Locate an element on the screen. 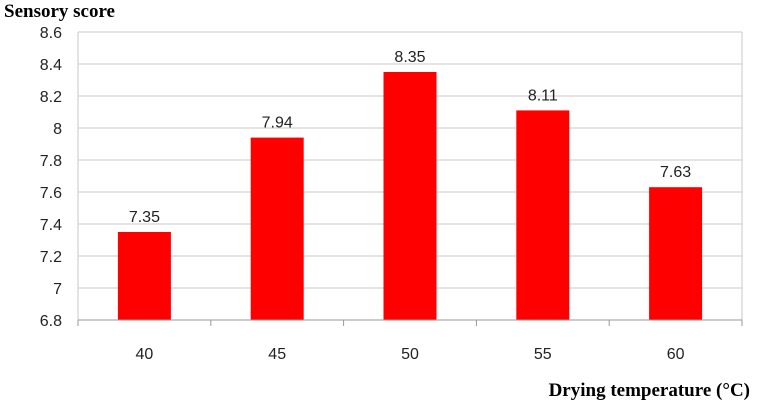 Image resolution: width=768 pixels, height=408 pixels. y-tick-label: 8.6 is located at coordinates (51, 33).